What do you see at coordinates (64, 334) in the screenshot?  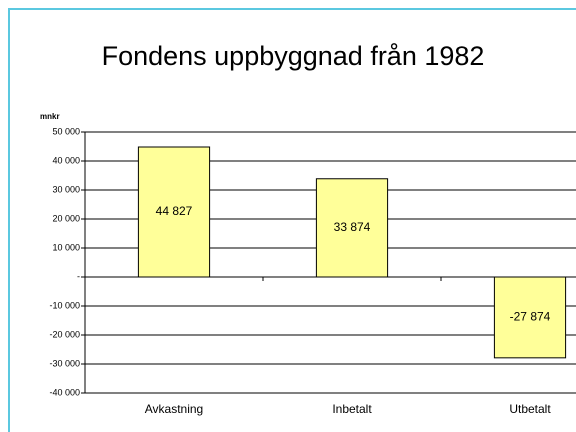 I see `y-tick-label: -20 000` at bounding box center [64, 334].